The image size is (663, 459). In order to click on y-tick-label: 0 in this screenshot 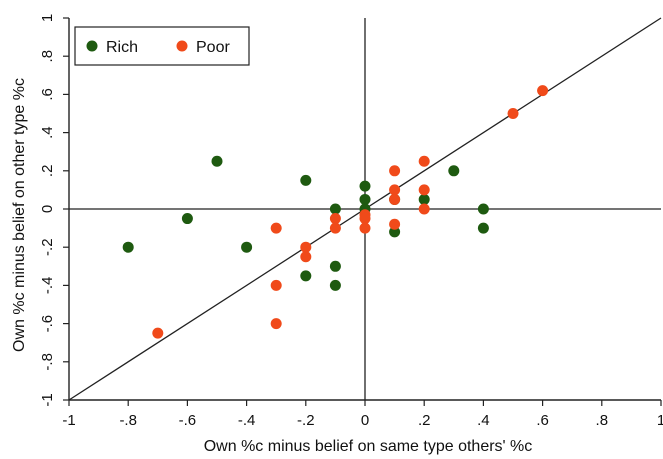, I will do `click(47, 209)`.